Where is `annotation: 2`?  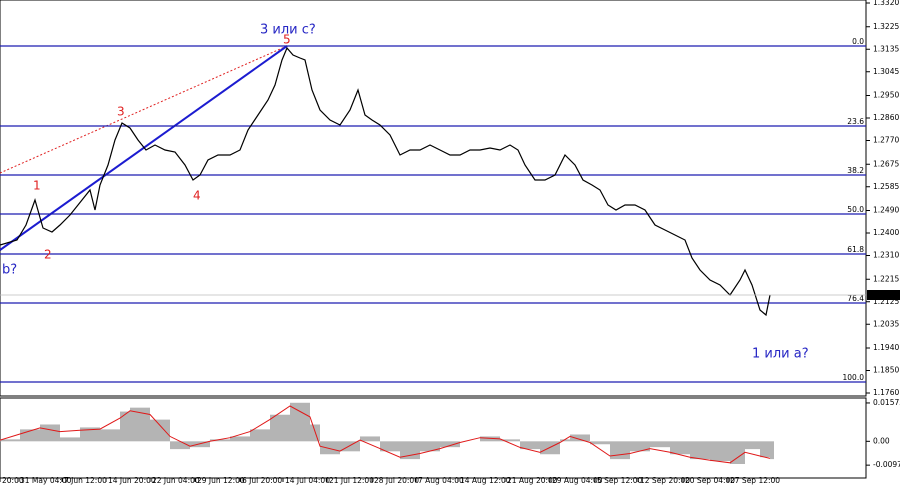
annotation: 2 is located at coordinates (48, 255).